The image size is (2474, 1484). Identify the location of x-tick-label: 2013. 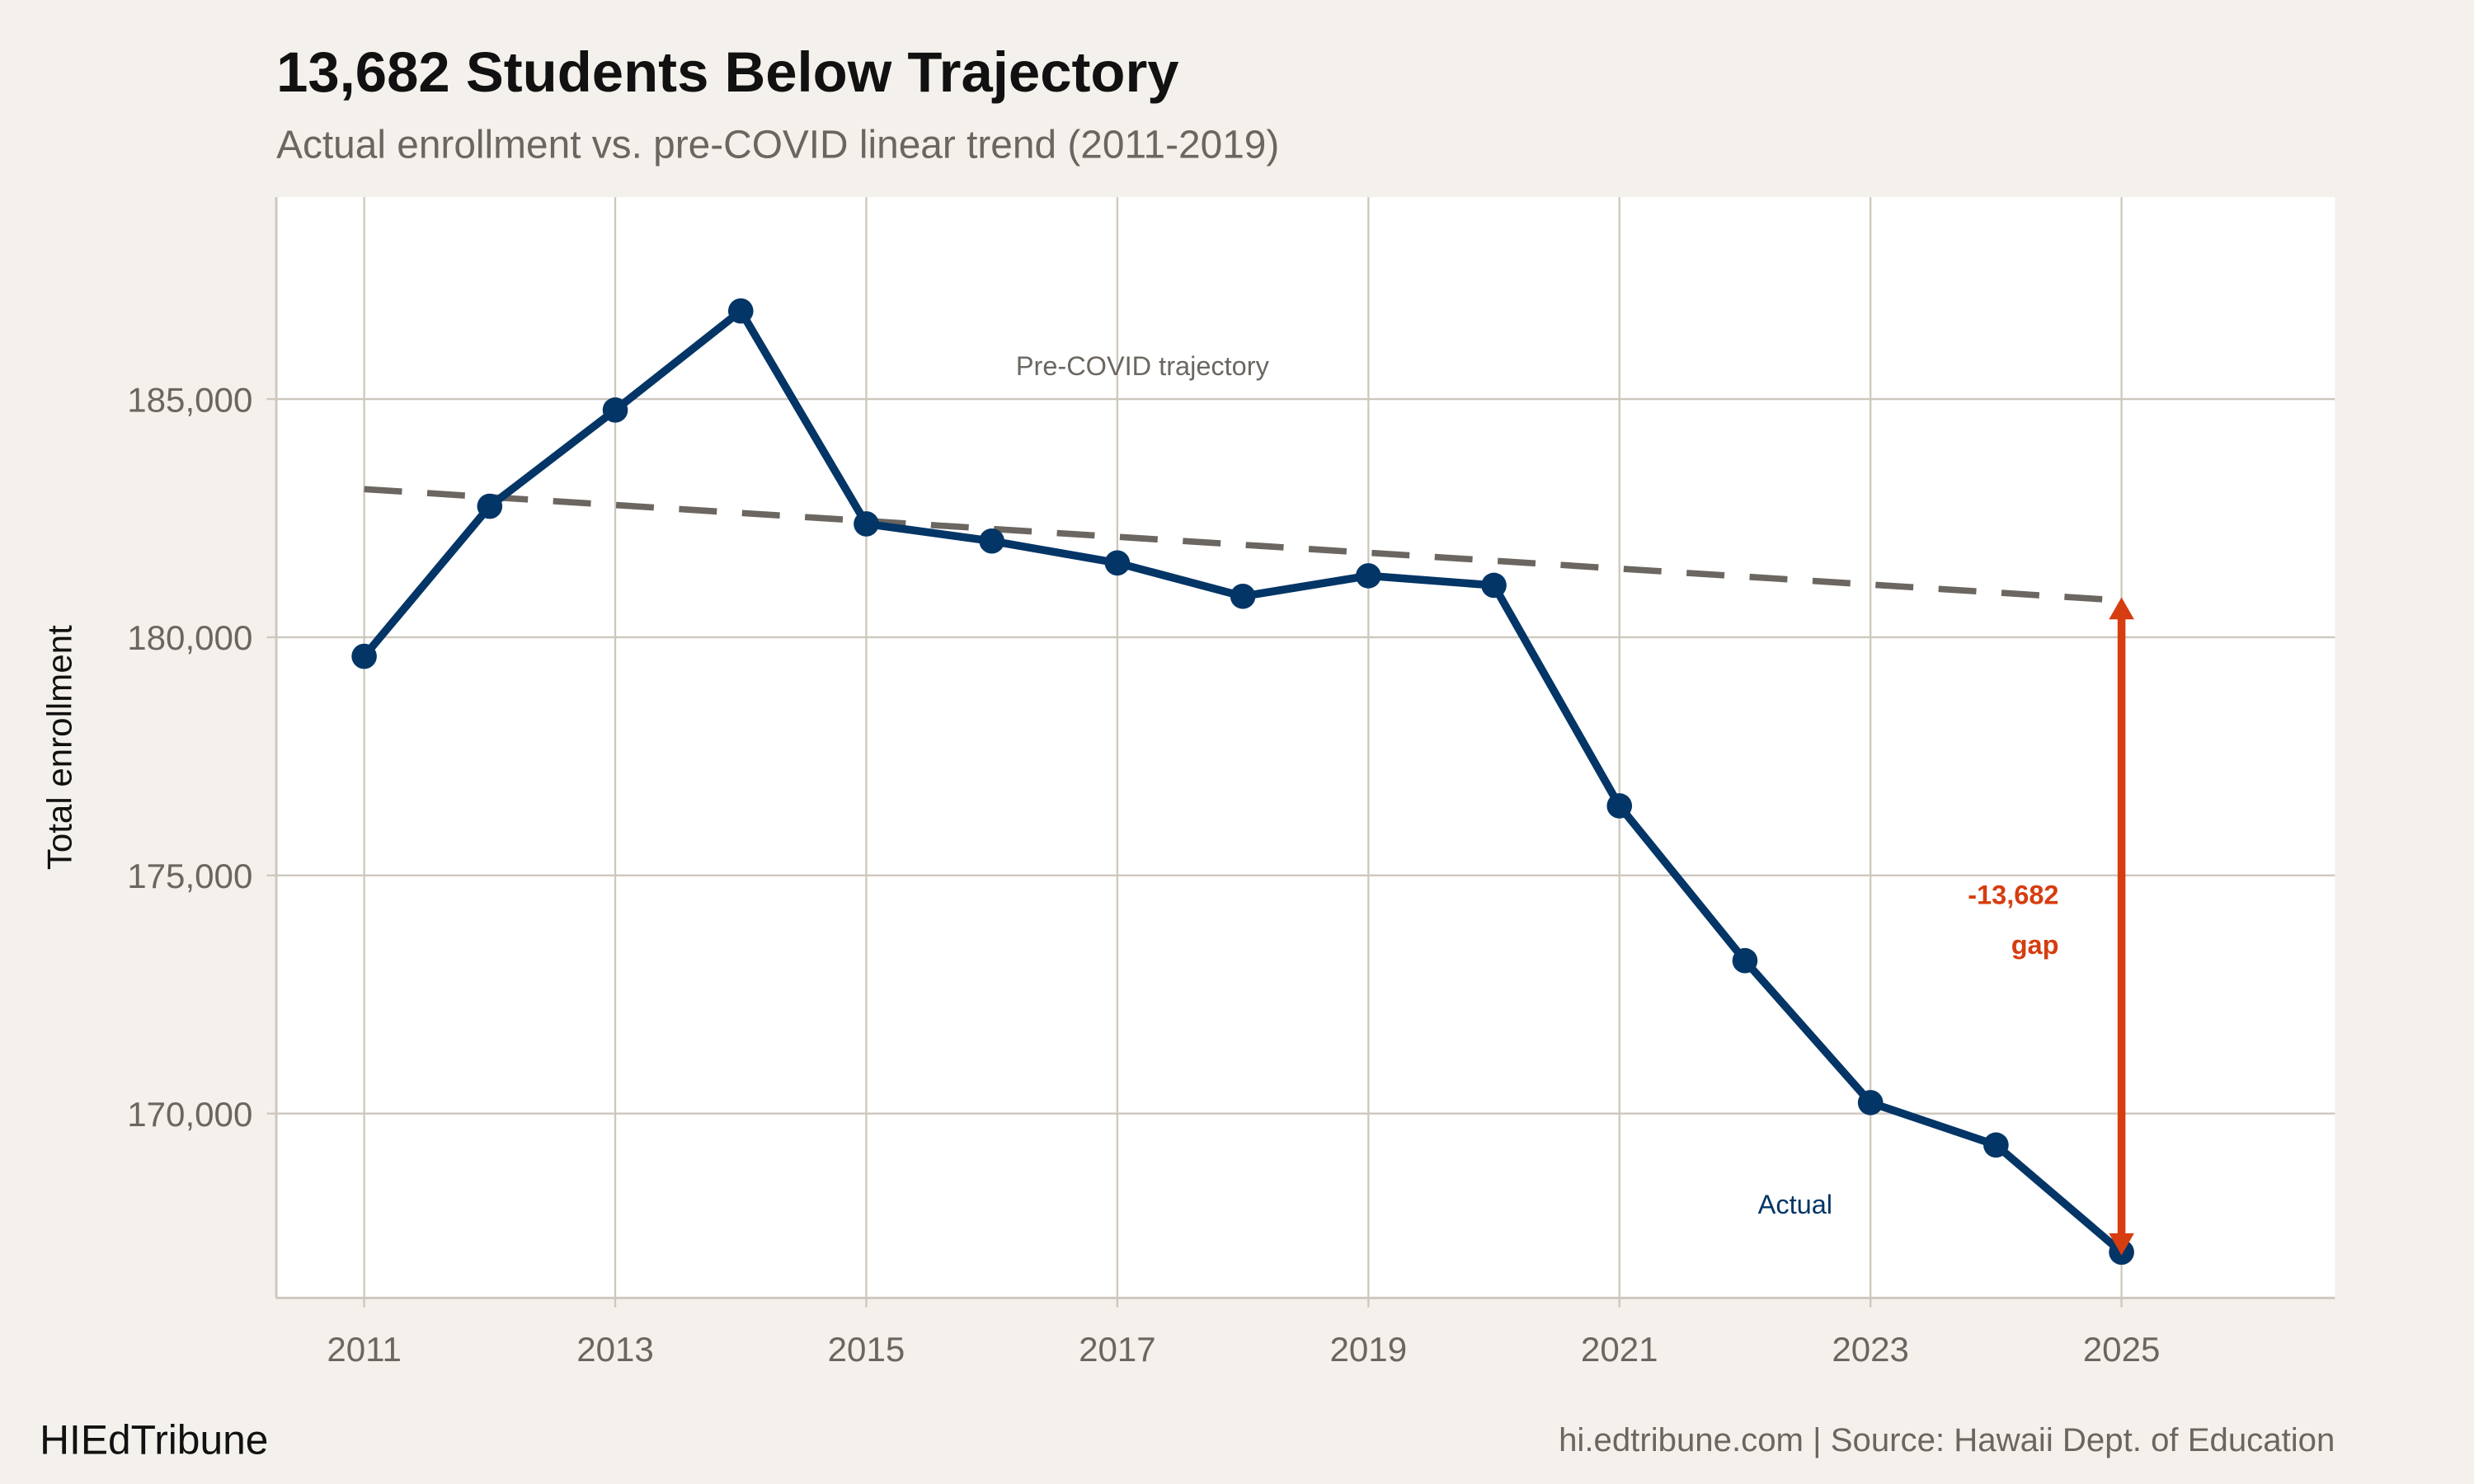
(615, 1349).